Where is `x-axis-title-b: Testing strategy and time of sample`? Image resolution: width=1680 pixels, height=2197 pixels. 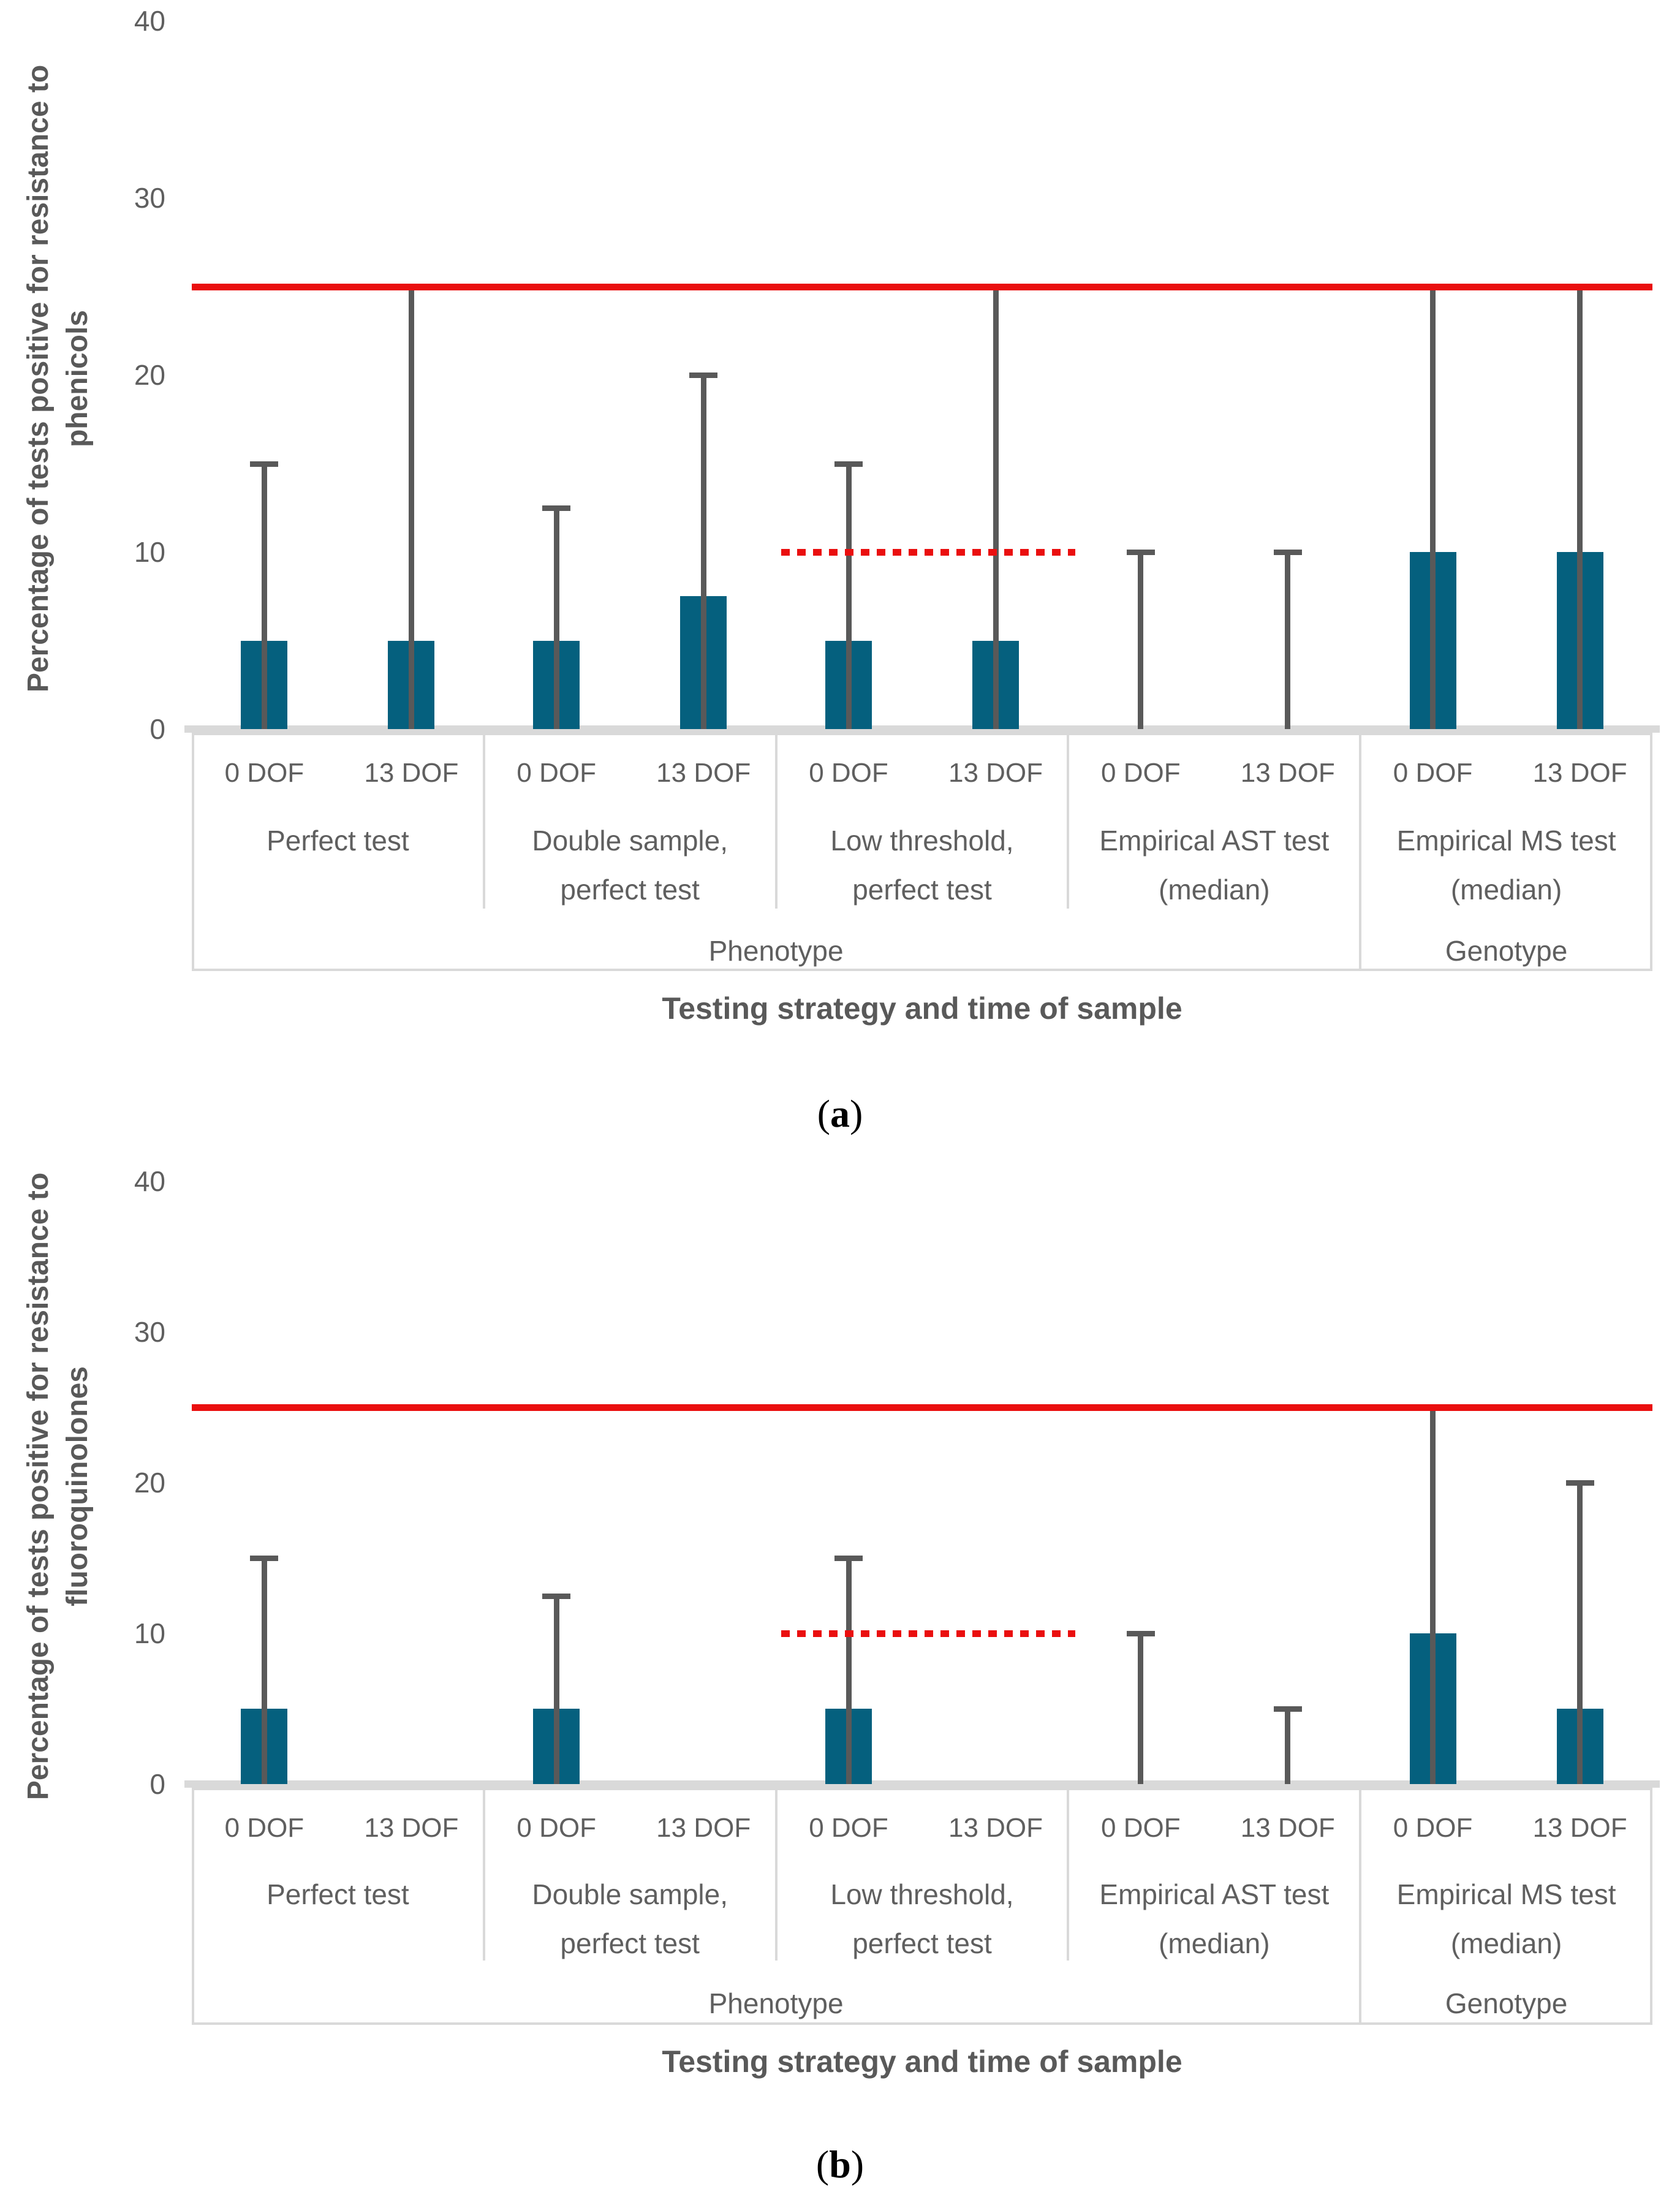 x-axis-title-b: Testing strategy and time of sample is located at coordinates (922, 2061).